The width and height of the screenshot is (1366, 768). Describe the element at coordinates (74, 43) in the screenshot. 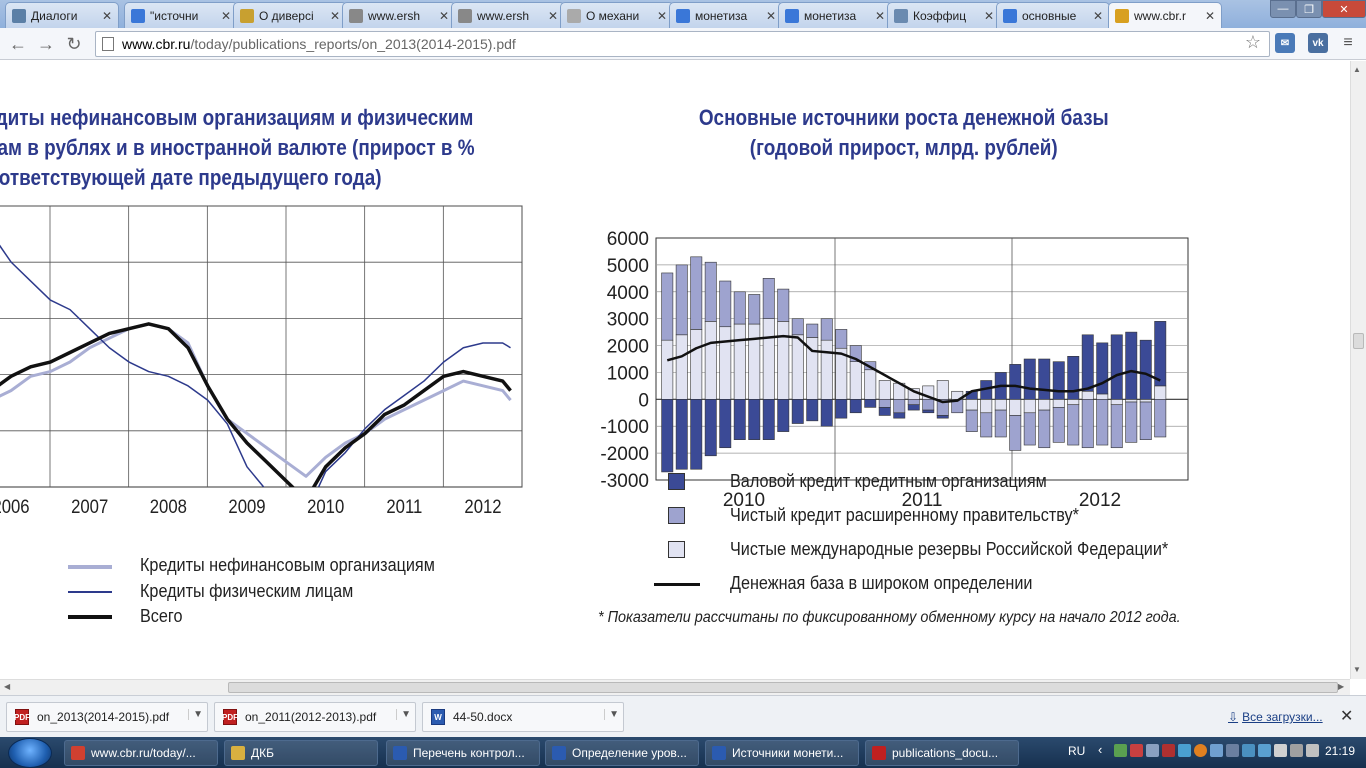

I see `reload-button: ↻` at that location.